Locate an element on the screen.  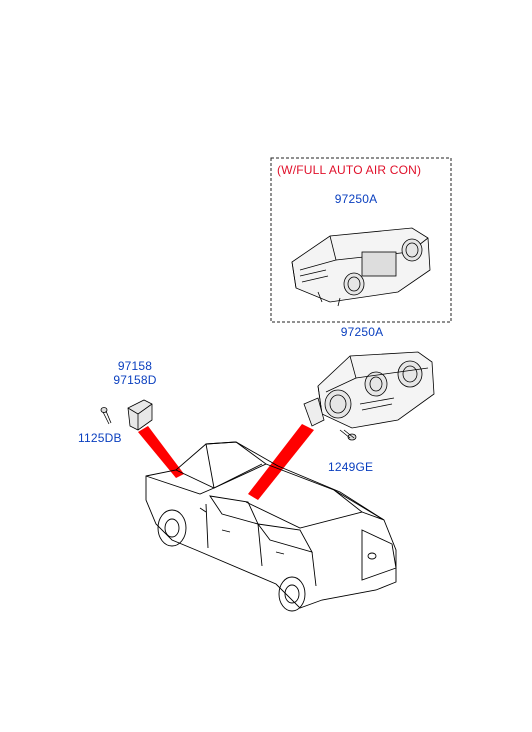
part-number-sensor-screw: 1125DB is located at coordinates (100, 438).